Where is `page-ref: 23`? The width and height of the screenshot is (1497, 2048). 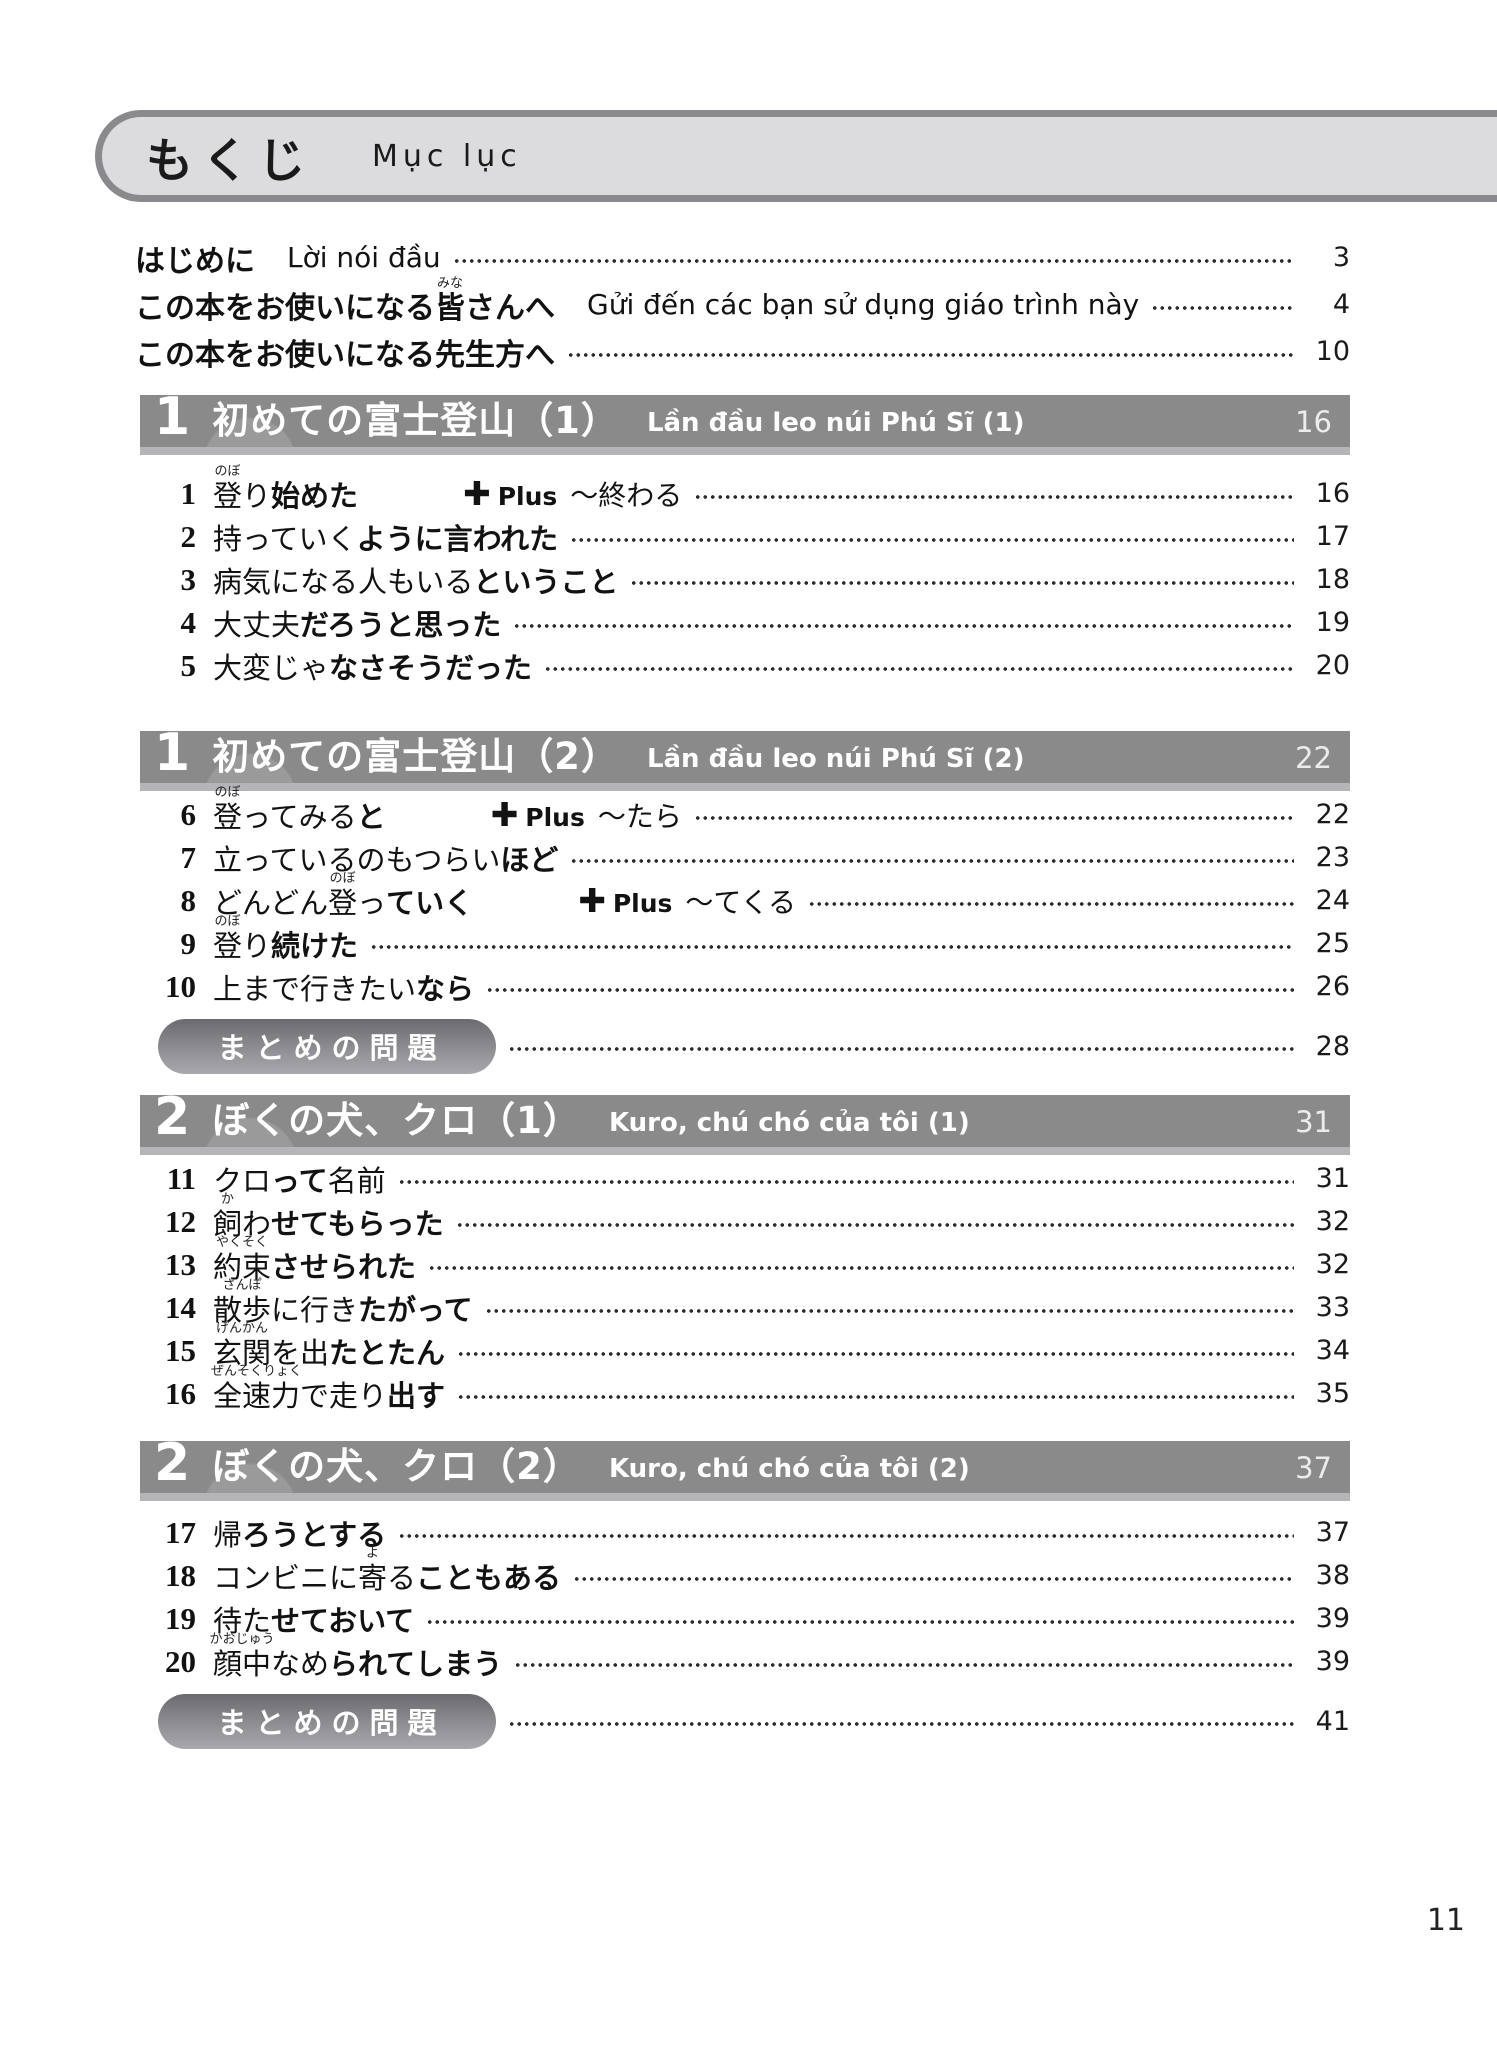
page-ref: 23 is located at coordinates (1332, 857).